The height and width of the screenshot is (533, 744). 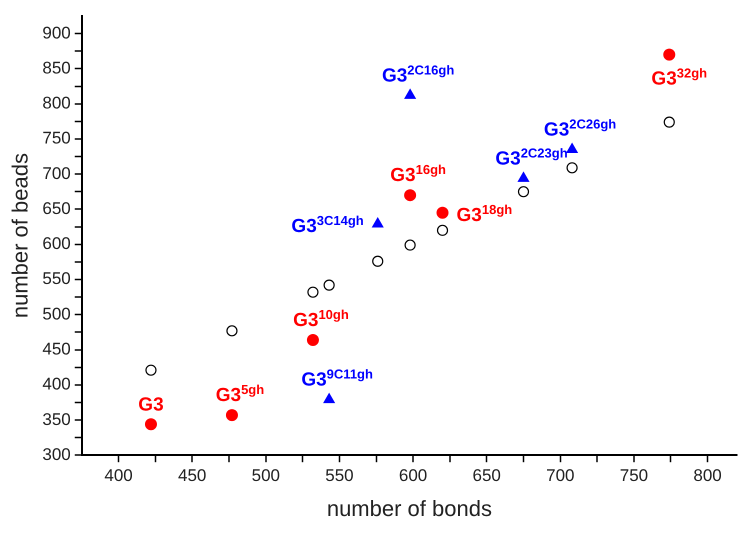 What do you see at coordinates (19, 235) in the screenshot?
I see `y-axis-title: number of beads` at bounding box center [19, 235].